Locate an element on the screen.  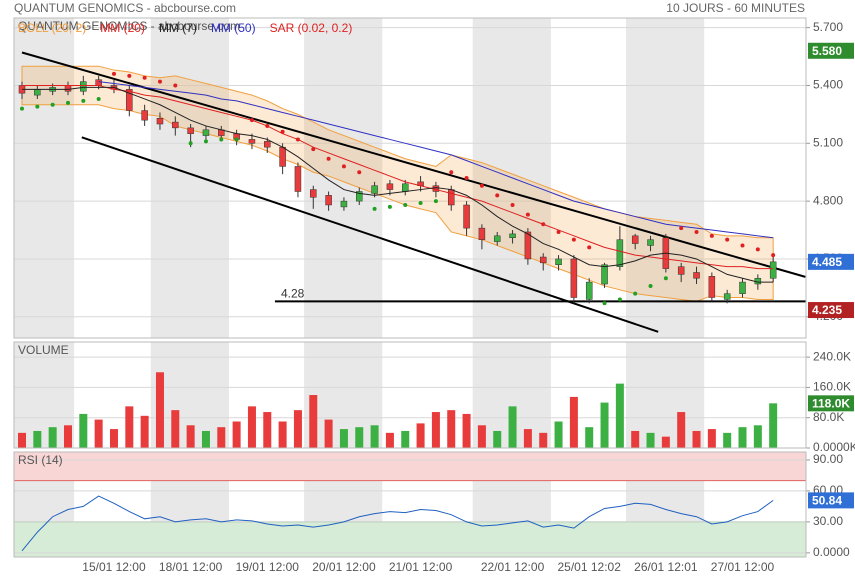
value-marker-label: 4.485 is located at coordinates (827, 262).